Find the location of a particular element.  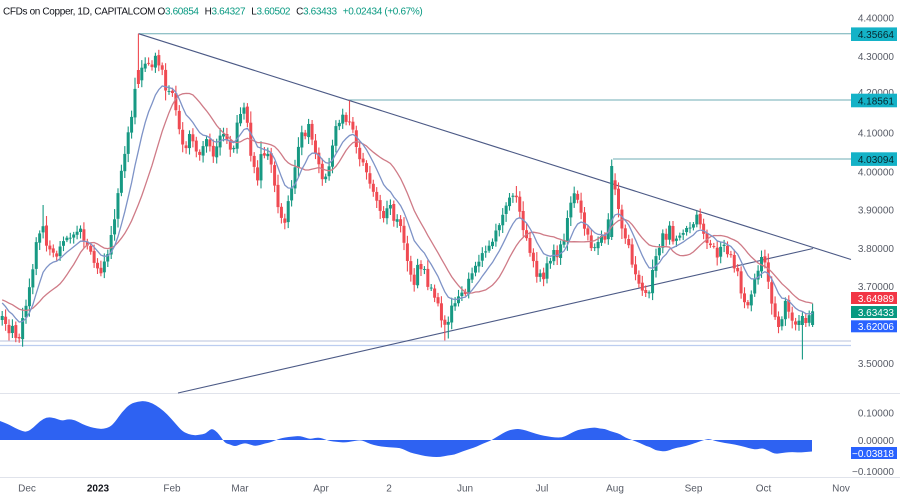

svg-text: Apr is located at coordinates (321, 489).